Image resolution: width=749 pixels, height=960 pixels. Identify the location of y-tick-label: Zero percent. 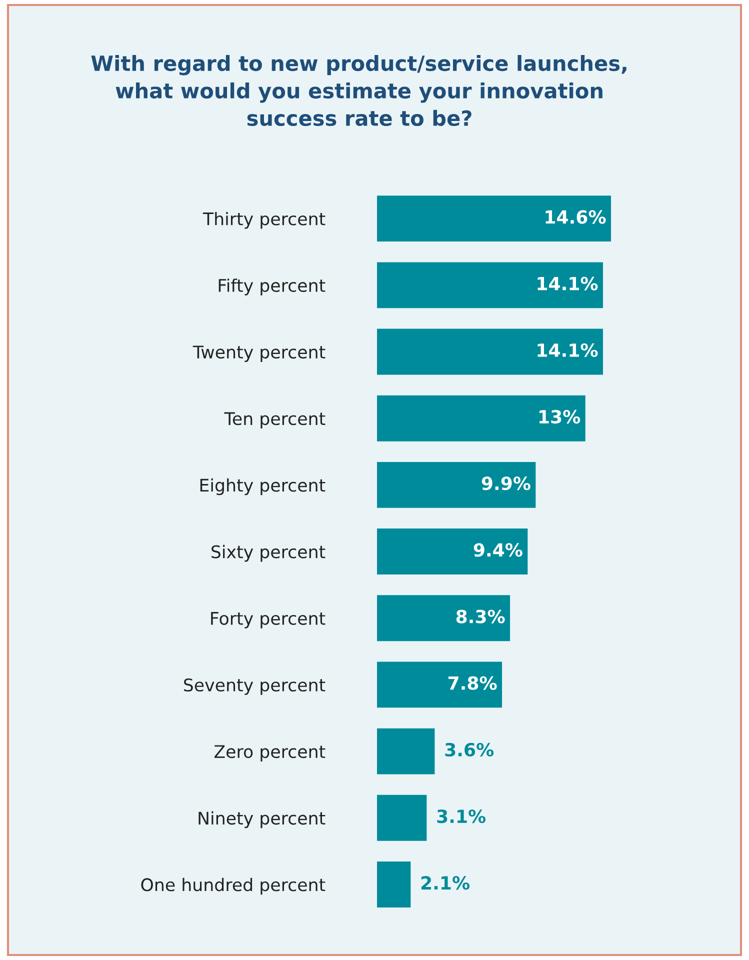
(270, 753).